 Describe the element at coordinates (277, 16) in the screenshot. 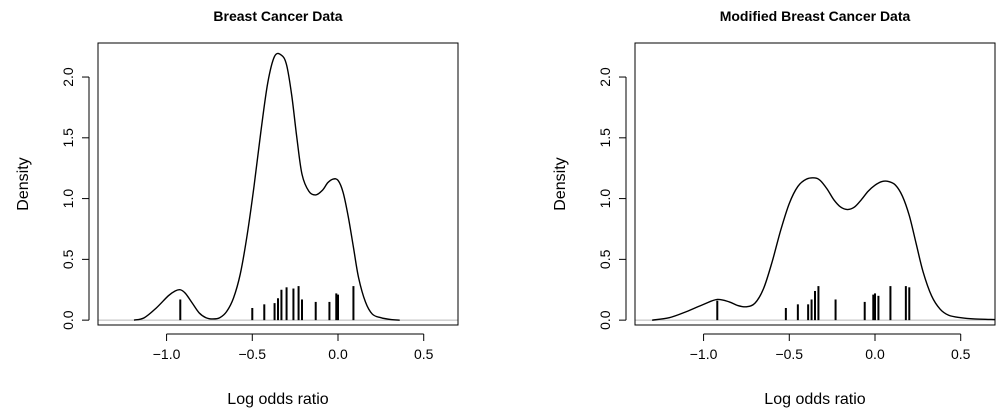

I see `chart-title: Breast Cancer Data` at that location.